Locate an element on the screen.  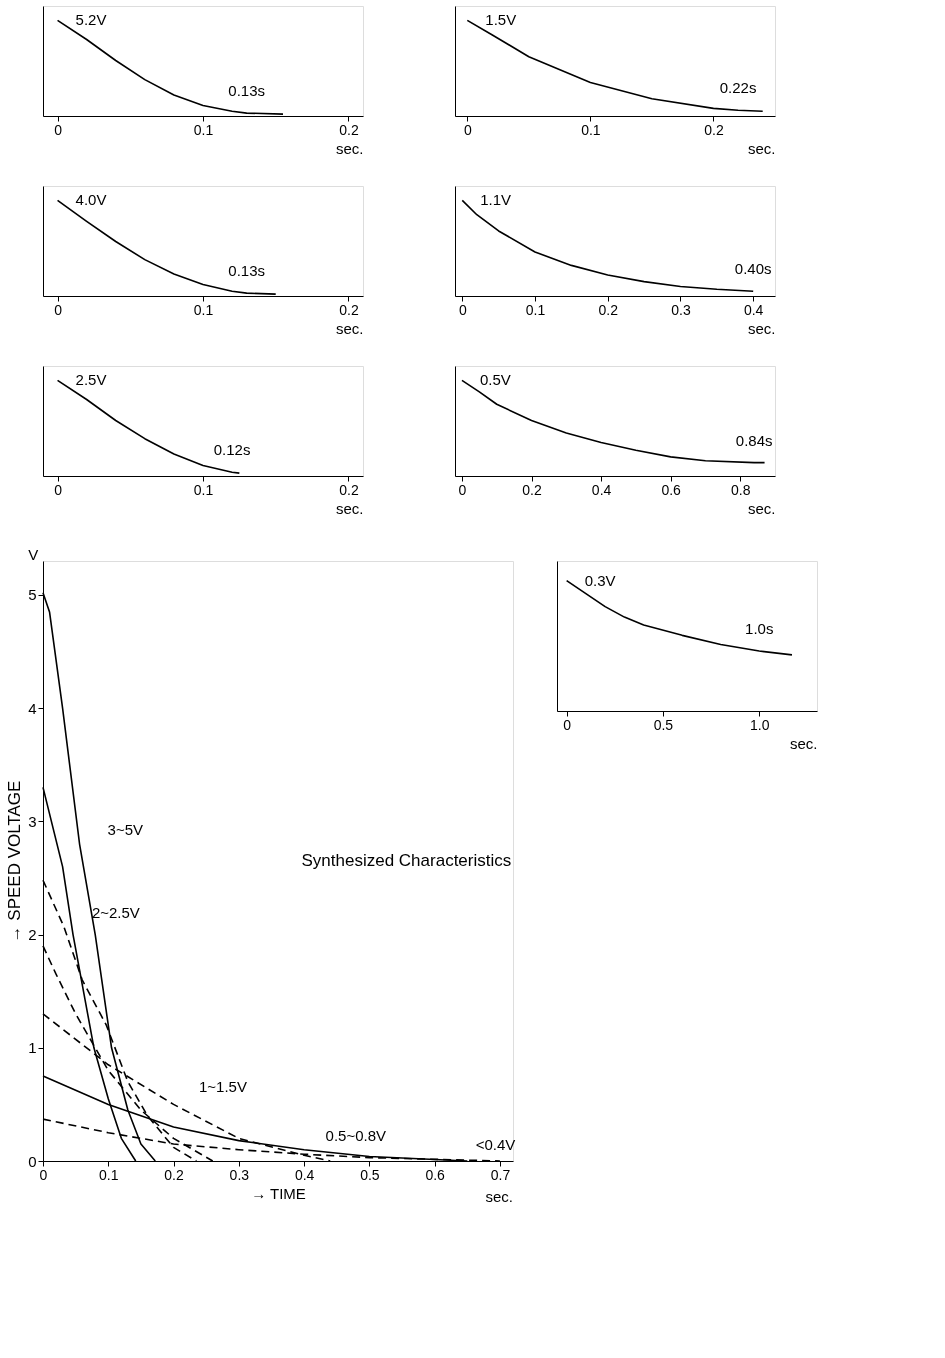
annotation: 0.22s is located at coordinates (738, 88).